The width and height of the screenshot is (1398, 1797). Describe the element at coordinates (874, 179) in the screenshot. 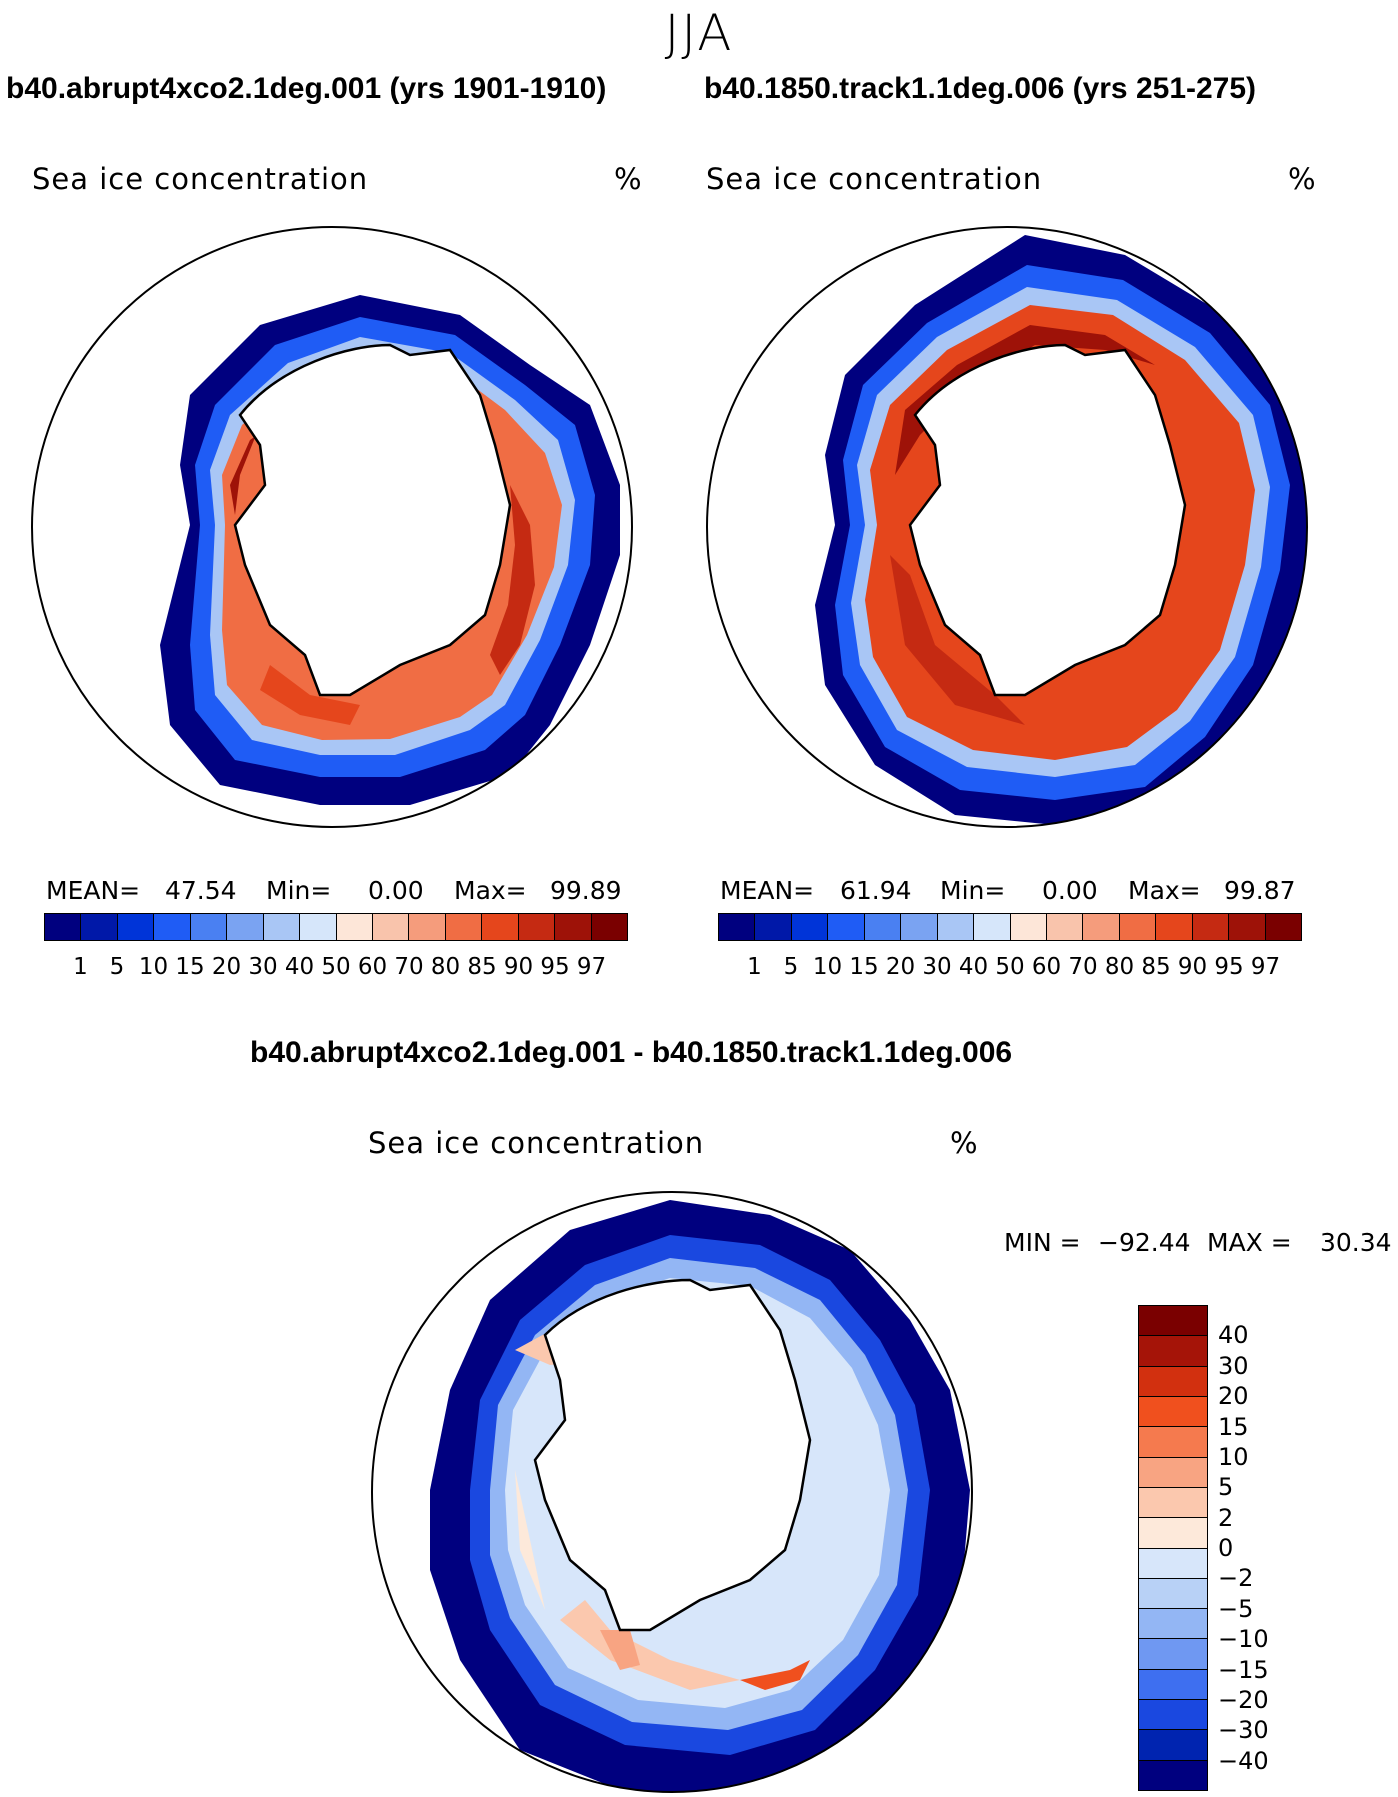

I see `right-variable-label: Sea ice concentration` at that location.